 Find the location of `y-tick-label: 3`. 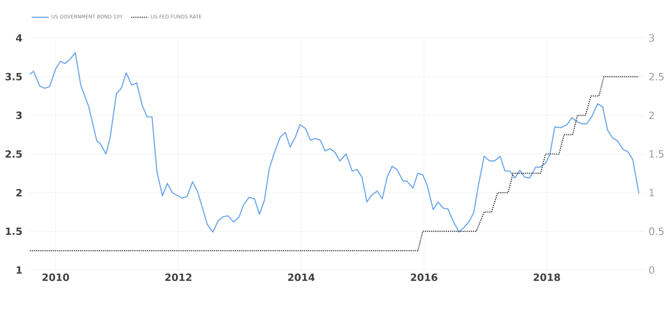

y-tick-label: 3 is located at coordinates (19, 116).